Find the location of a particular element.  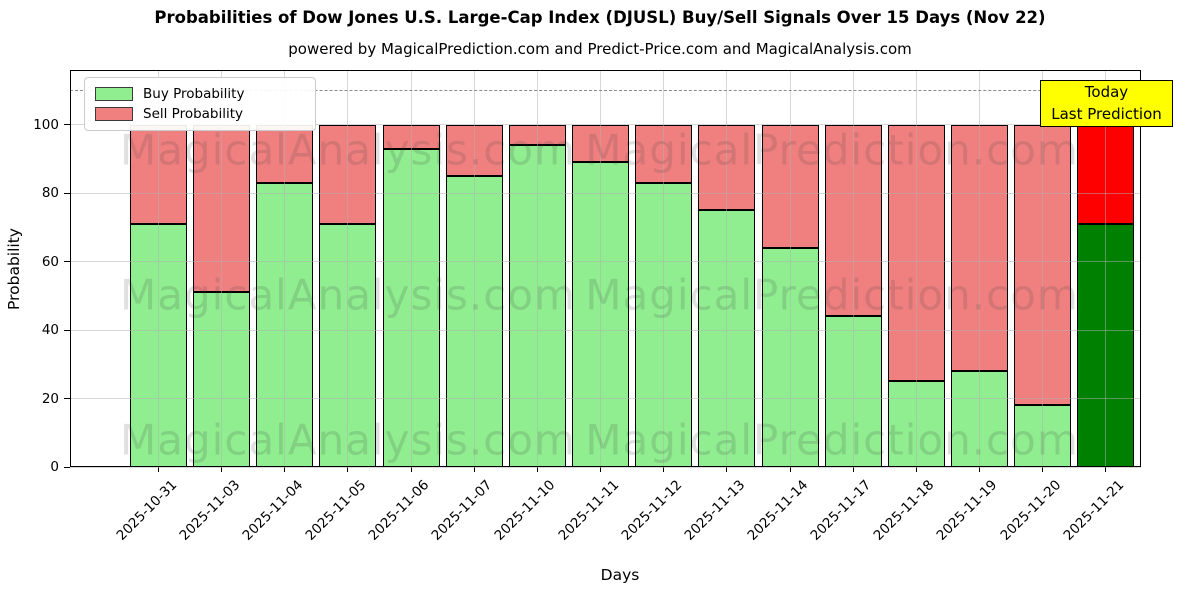

legend: Buy Probability Sell Probability is located at coordinates (200, 104).